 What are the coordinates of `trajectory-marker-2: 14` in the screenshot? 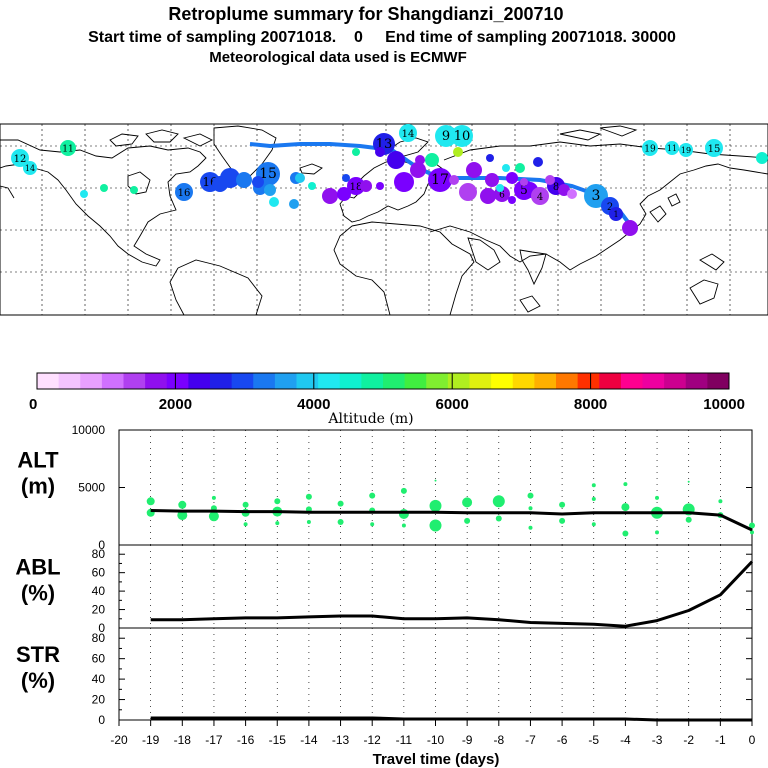 It's located at (408, 133).